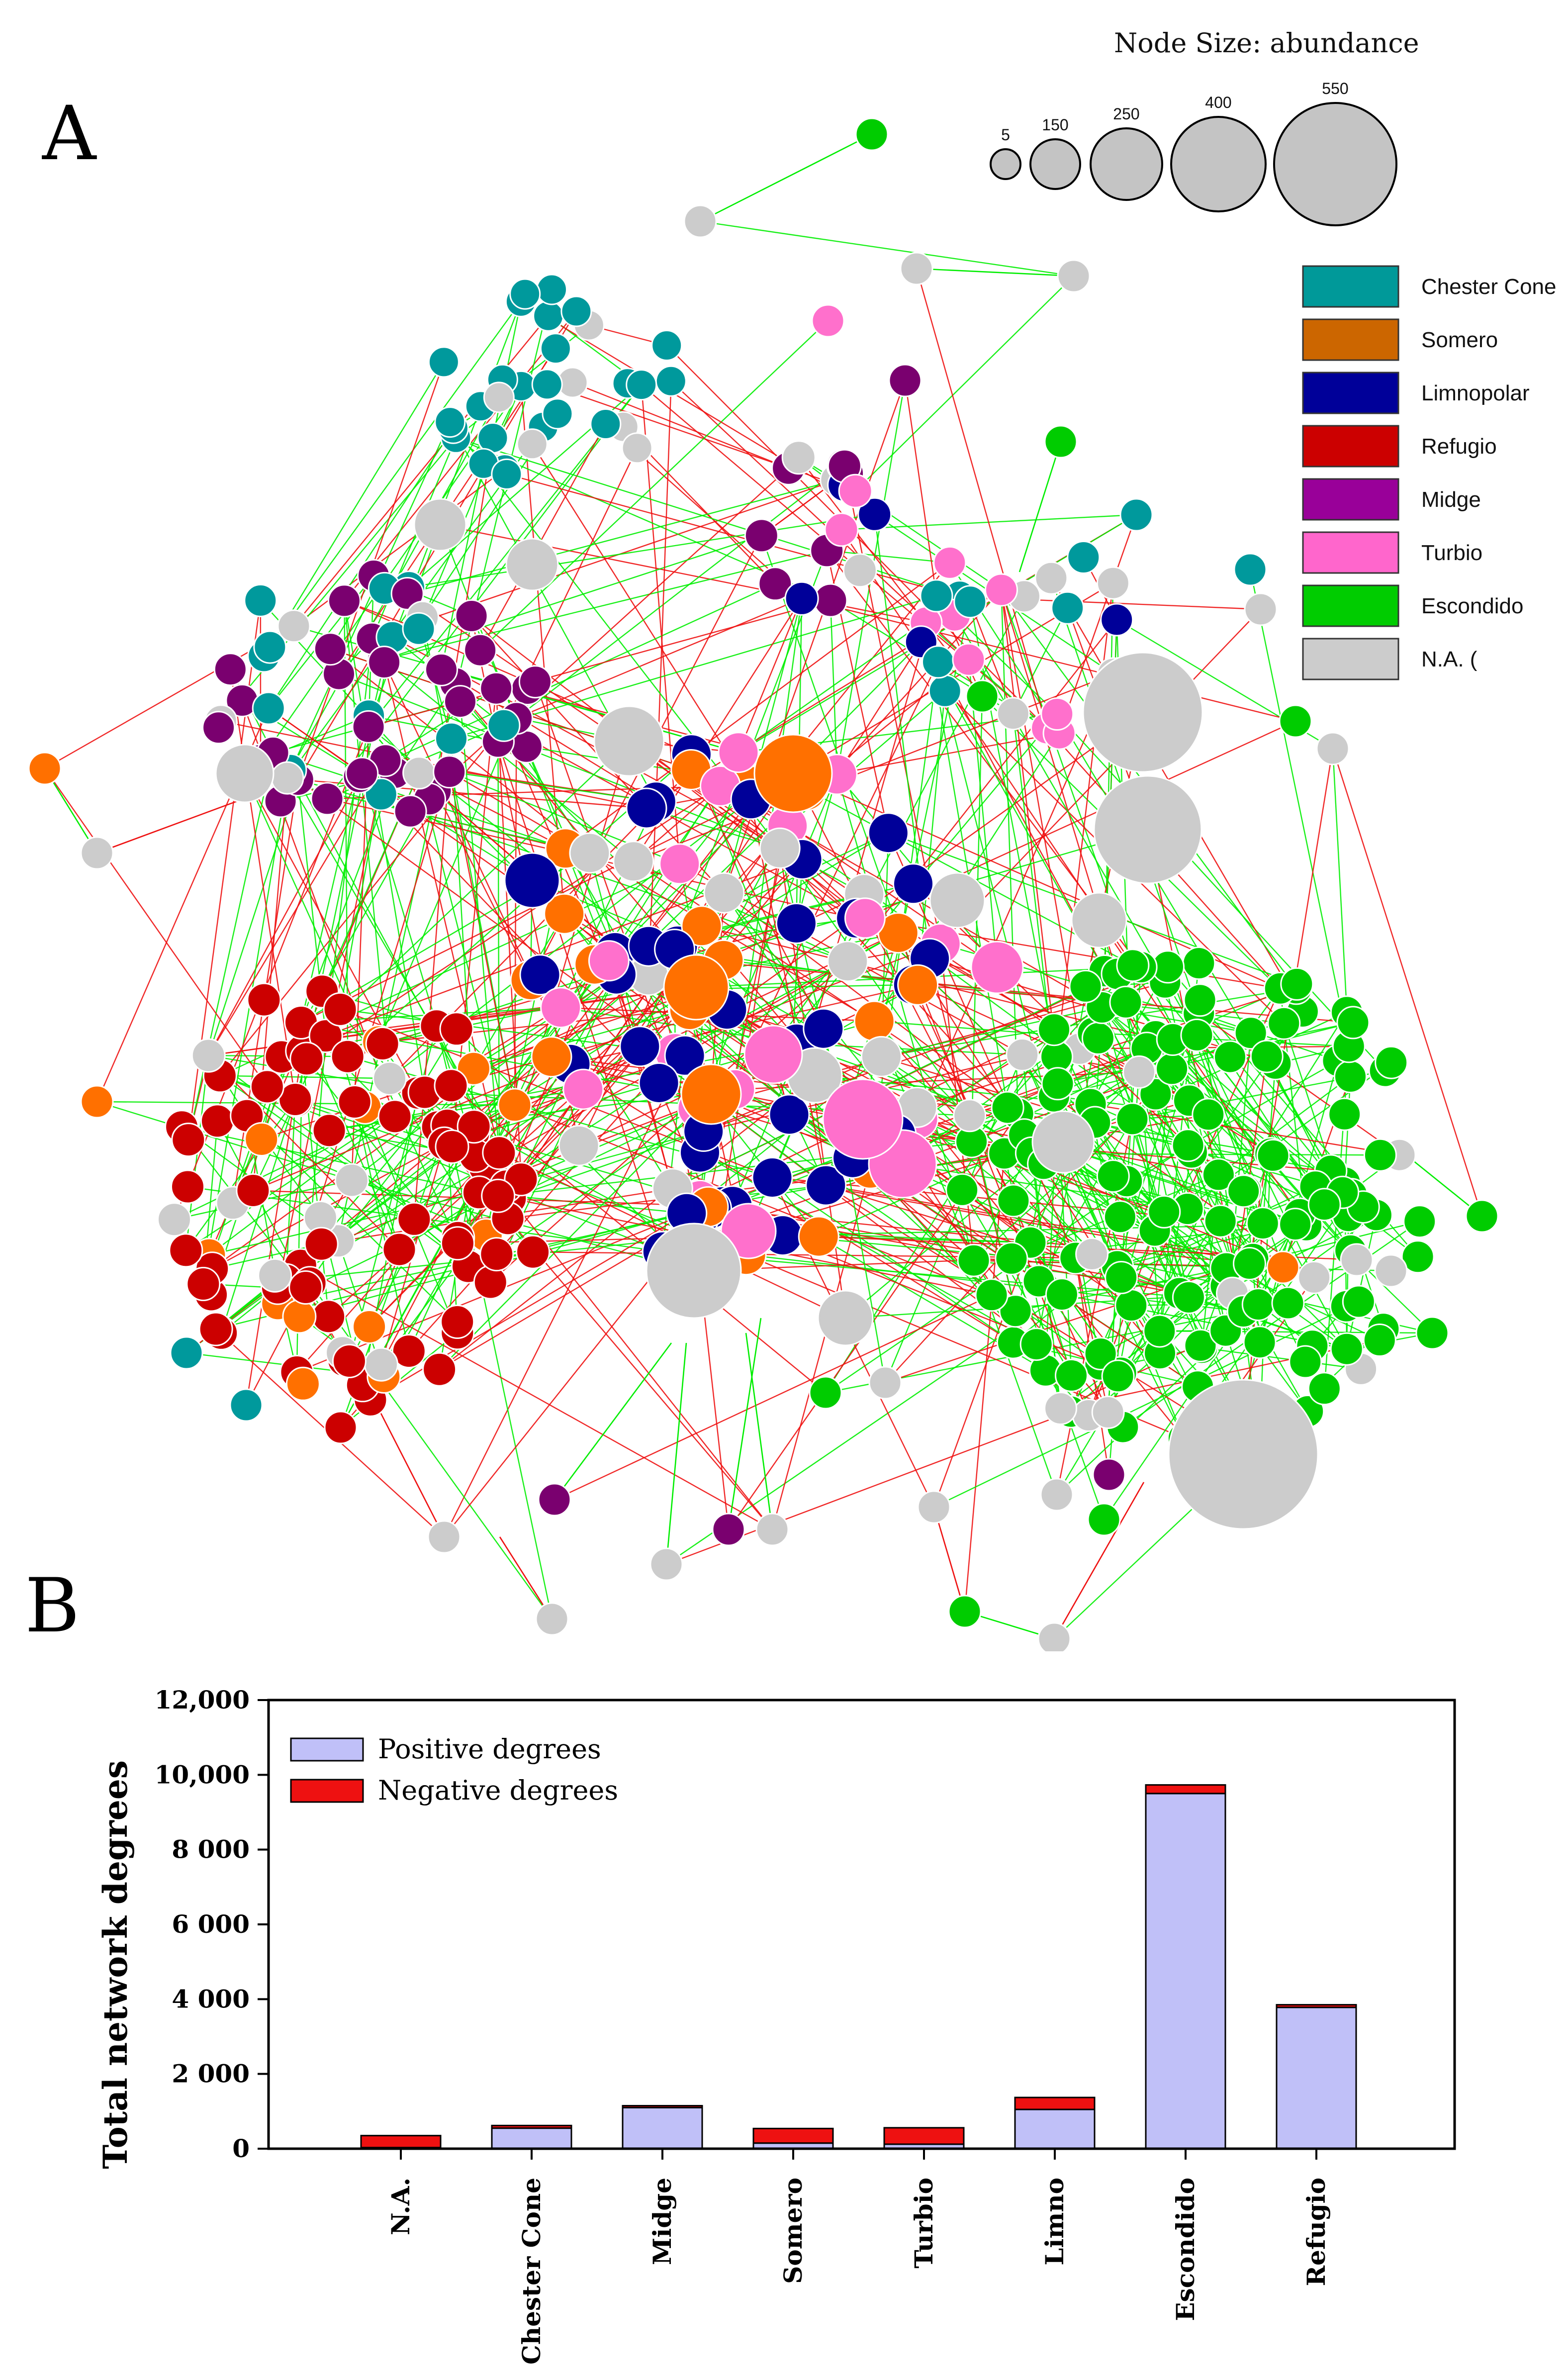 Image resolution: width=1568 pixels, height=2375 pixels. I want to click on legend-positive-label: Positive degrees, so click(490, 1749).